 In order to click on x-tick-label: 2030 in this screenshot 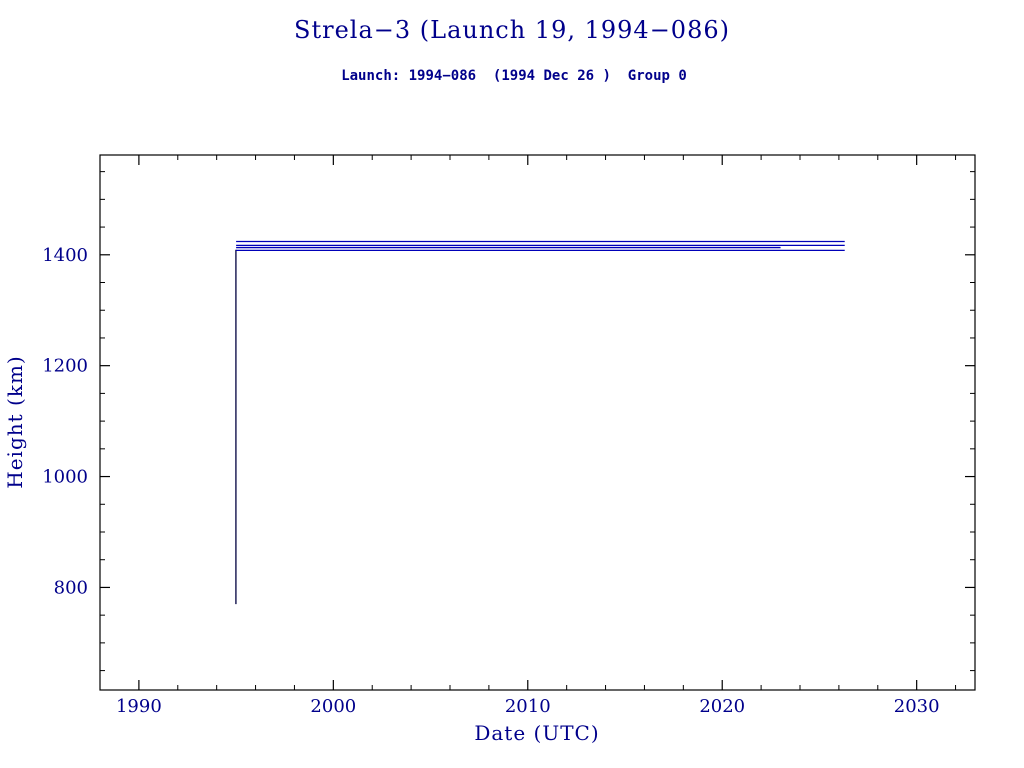, I will do `click(917, 706)`.